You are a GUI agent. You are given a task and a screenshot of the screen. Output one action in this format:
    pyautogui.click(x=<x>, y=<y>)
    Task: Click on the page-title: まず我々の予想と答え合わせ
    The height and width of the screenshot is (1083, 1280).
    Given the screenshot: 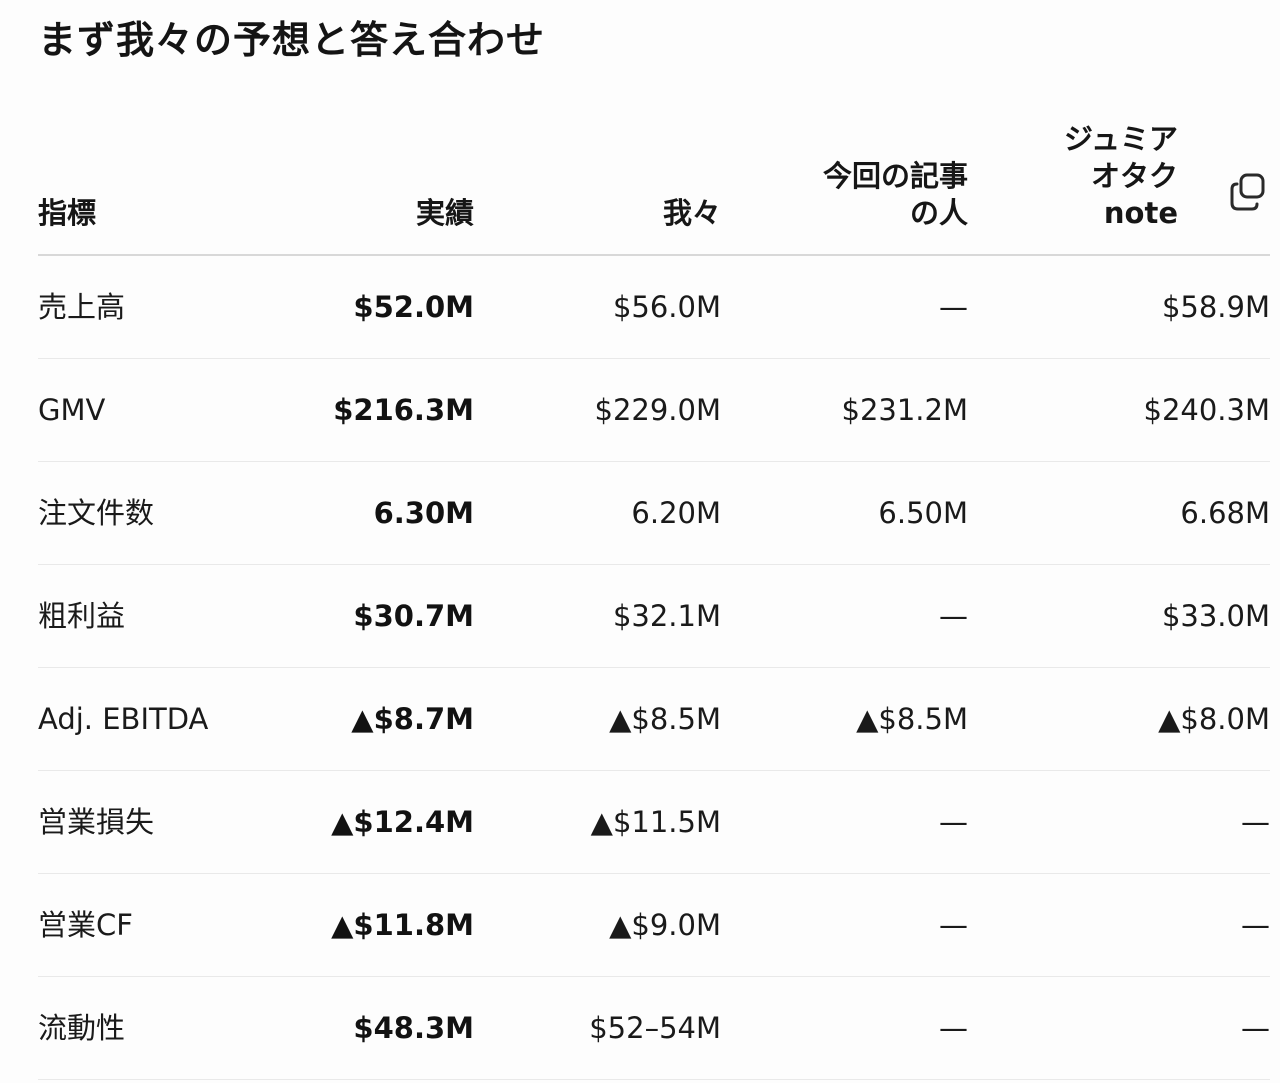 What is the action you would take?
    pyautogui.click(x=292, y=40)
    